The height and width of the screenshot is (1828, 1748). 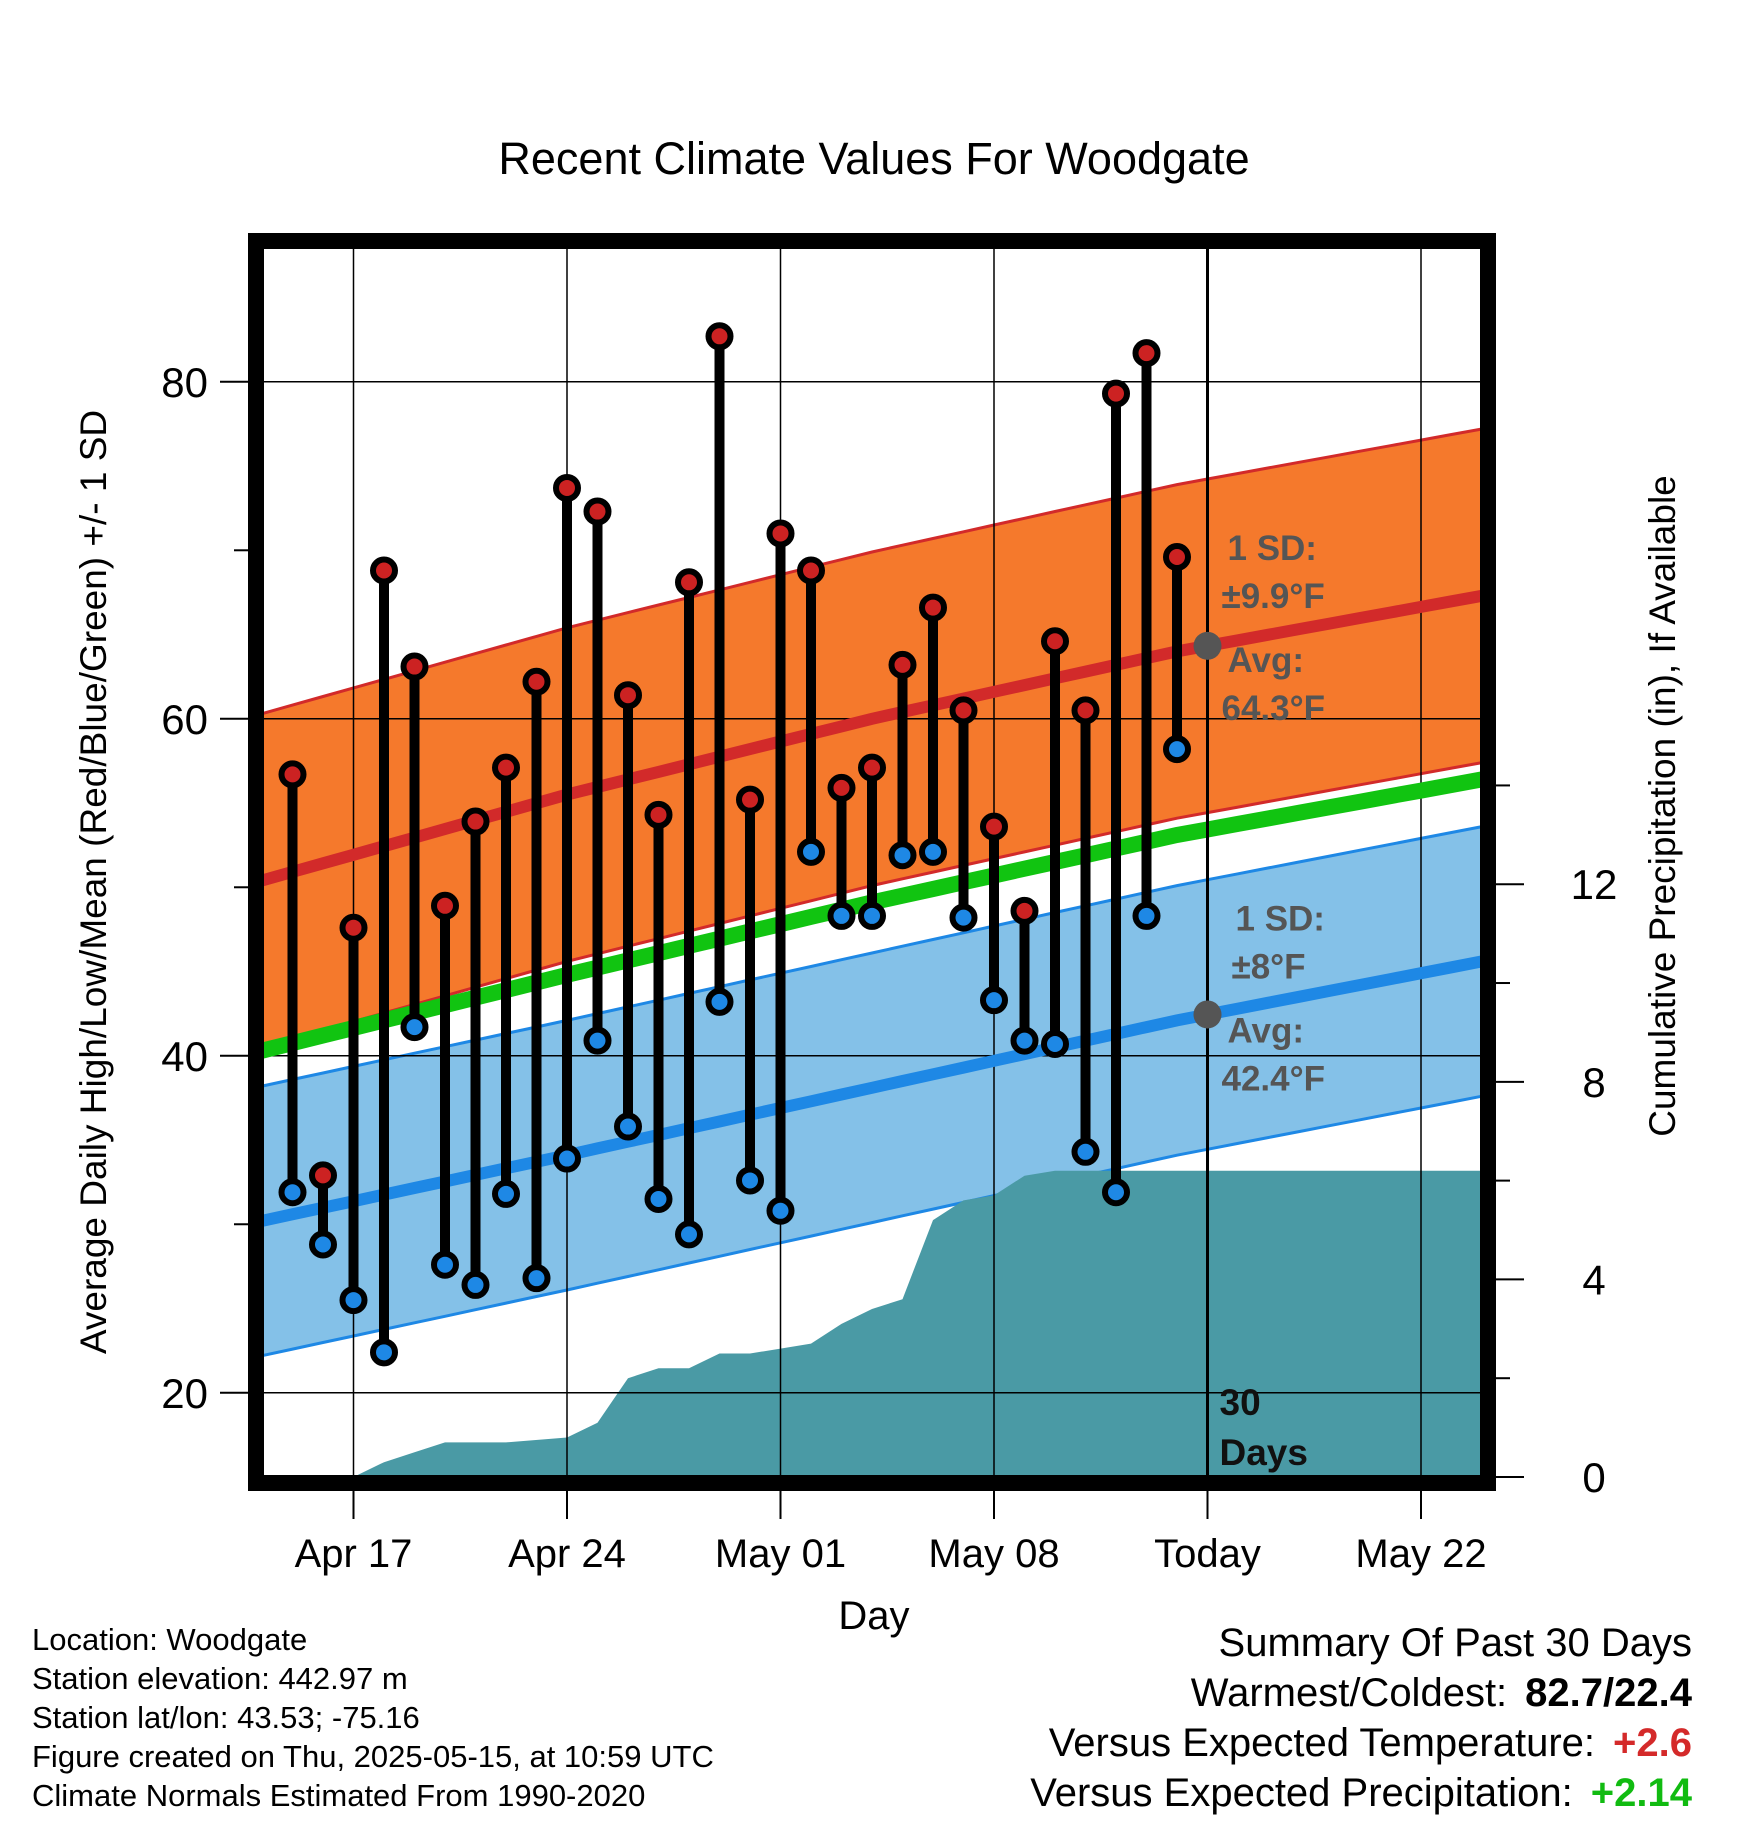 I want to click on summary-title: Summary Of Past 30 Days, so click(x=1455, y=1643).